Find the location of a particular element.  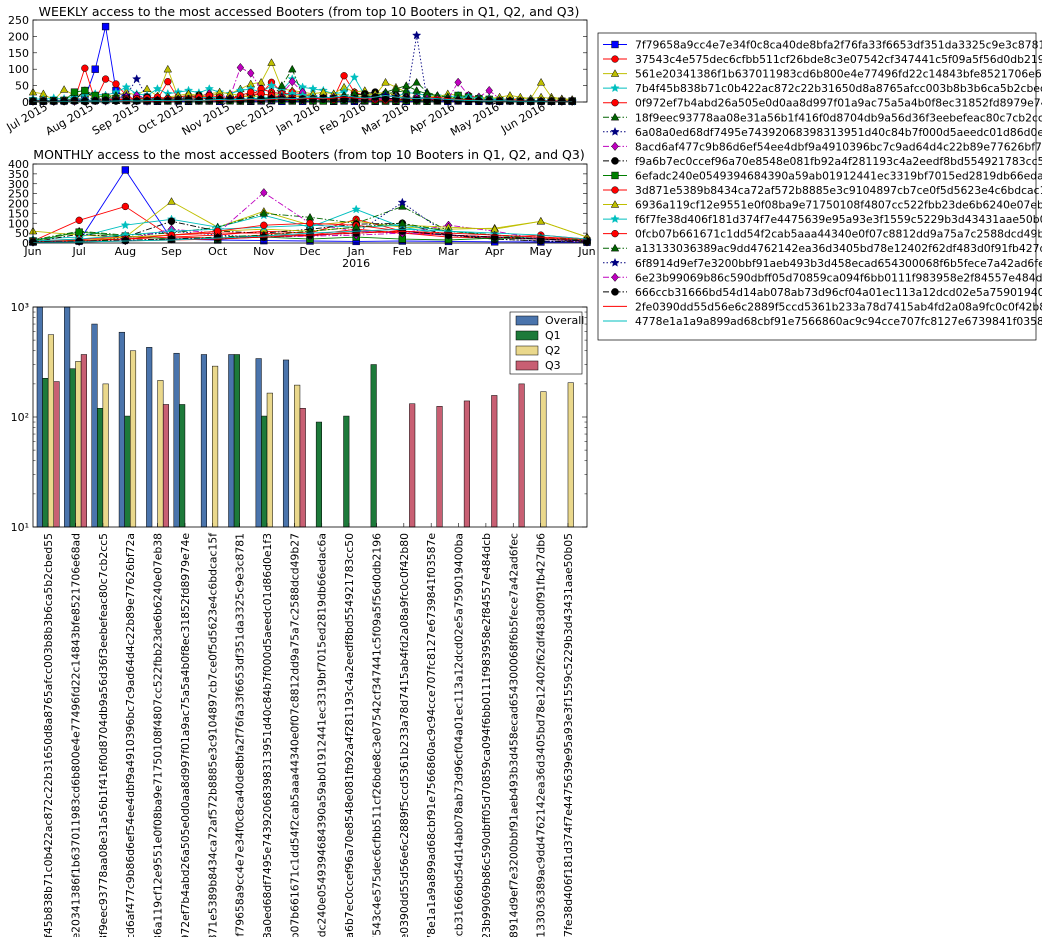

monthly-y-tick-label: 400 is located at coordinates (18, 164).